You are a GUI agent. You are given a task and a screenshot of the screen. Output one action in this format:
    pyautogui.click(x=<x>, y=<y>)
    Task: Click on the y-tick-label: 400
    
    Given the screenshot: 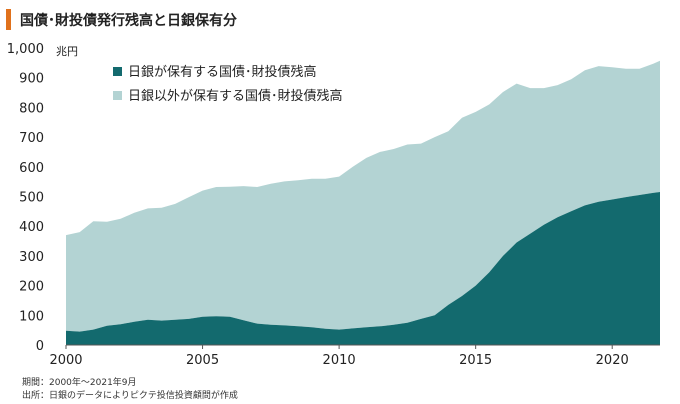 What is the action you would take?
    pyautogui.click(x=31, y=227)
    